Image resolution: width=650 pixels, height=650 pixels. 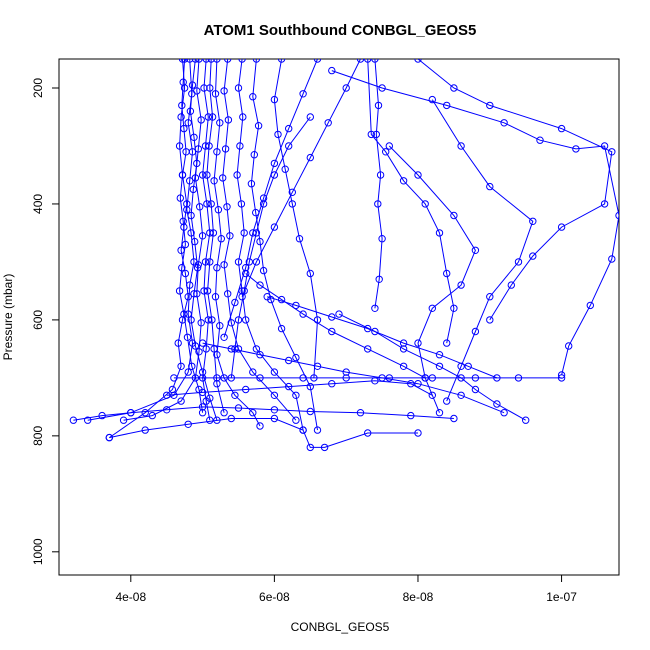 I want to click on y-tick-label: 400, so click(x=38, y=204).